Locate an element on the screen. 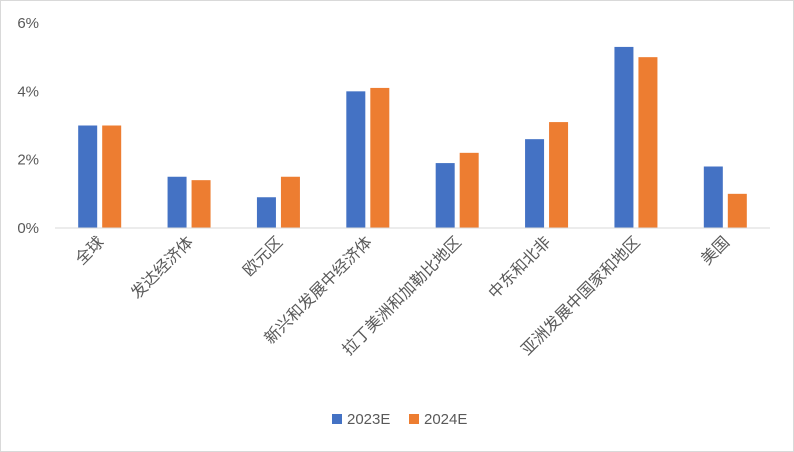  y-axis-ticks: 0% 2% 4% 6% is located at coordinates (28, 126).